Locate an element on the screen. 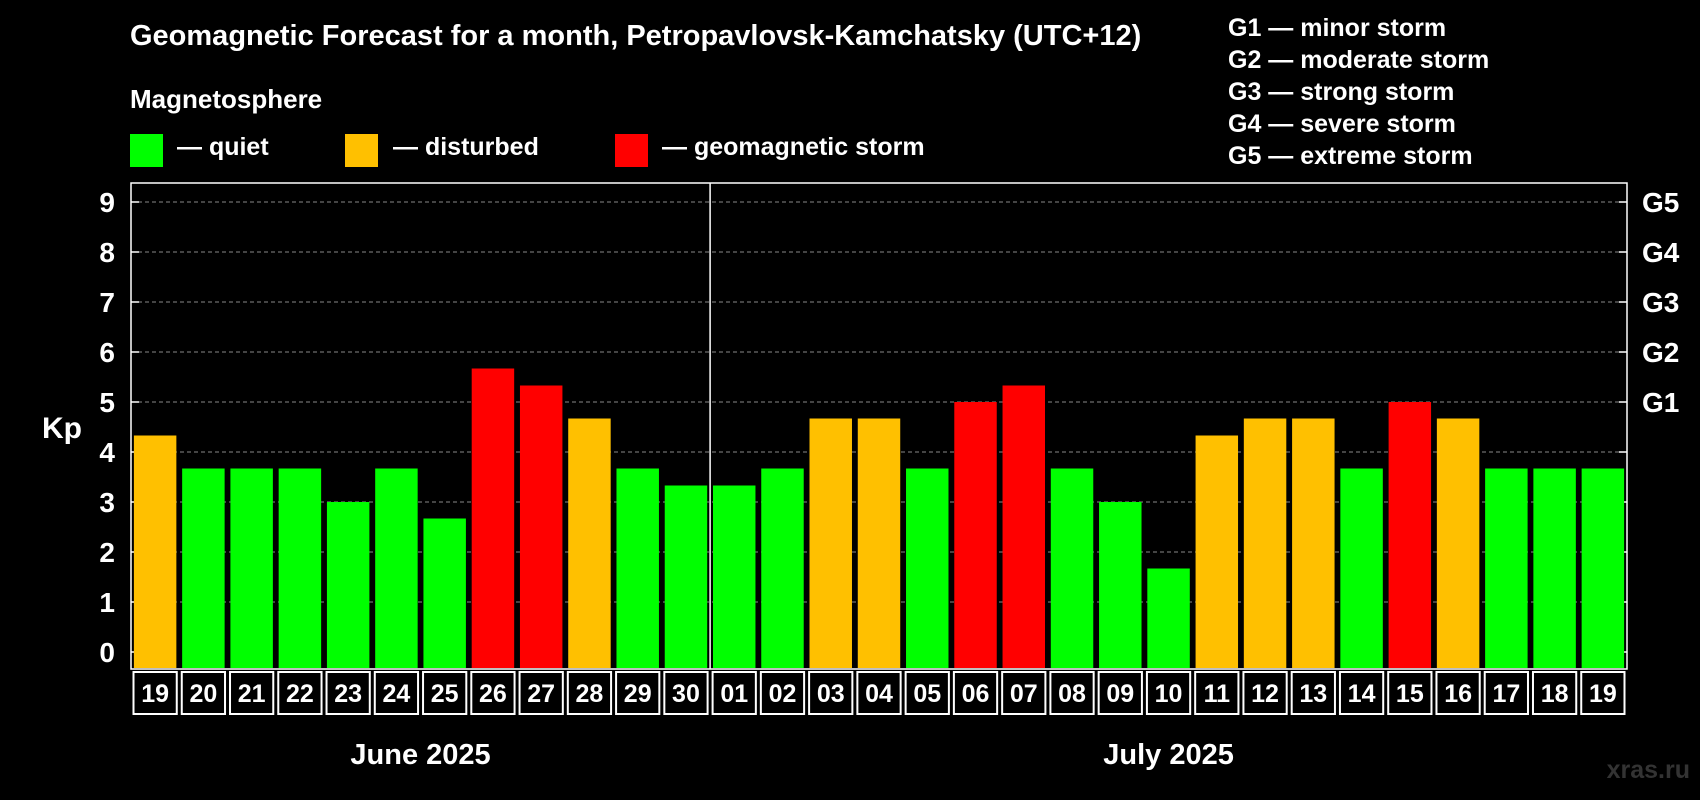 The height and width of the screenshot is (800, 1700). day-label: 26 is located at coordinates (493, 694).